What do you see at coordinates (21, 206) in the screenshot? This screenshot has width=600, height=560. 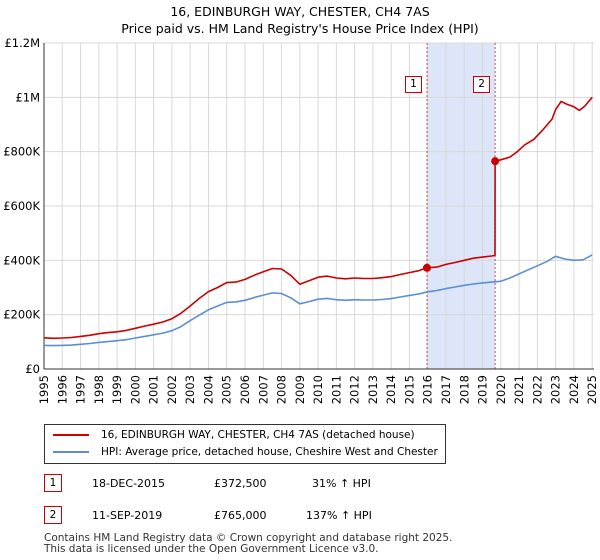 I see `y-tick-label: £600K` at bounding box center [21, 206].